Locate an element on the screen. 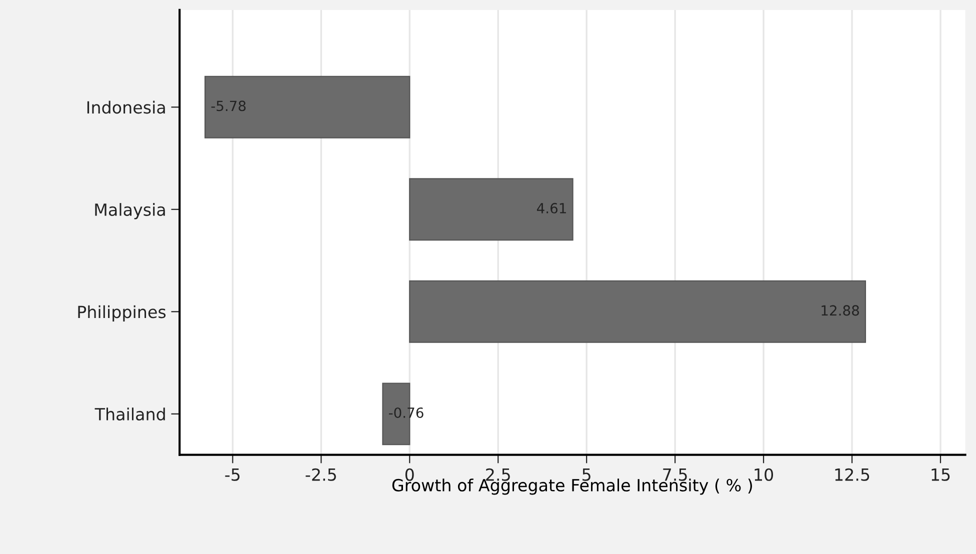  x-tick-label: -2.5 is located at coordinates (321, 474).